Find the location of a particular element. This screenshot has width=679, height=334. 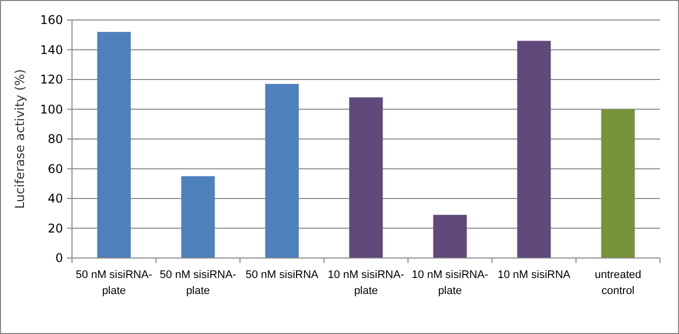

x-tick-label: 10 nM sisiRNA is located at coordinates (535, 275).